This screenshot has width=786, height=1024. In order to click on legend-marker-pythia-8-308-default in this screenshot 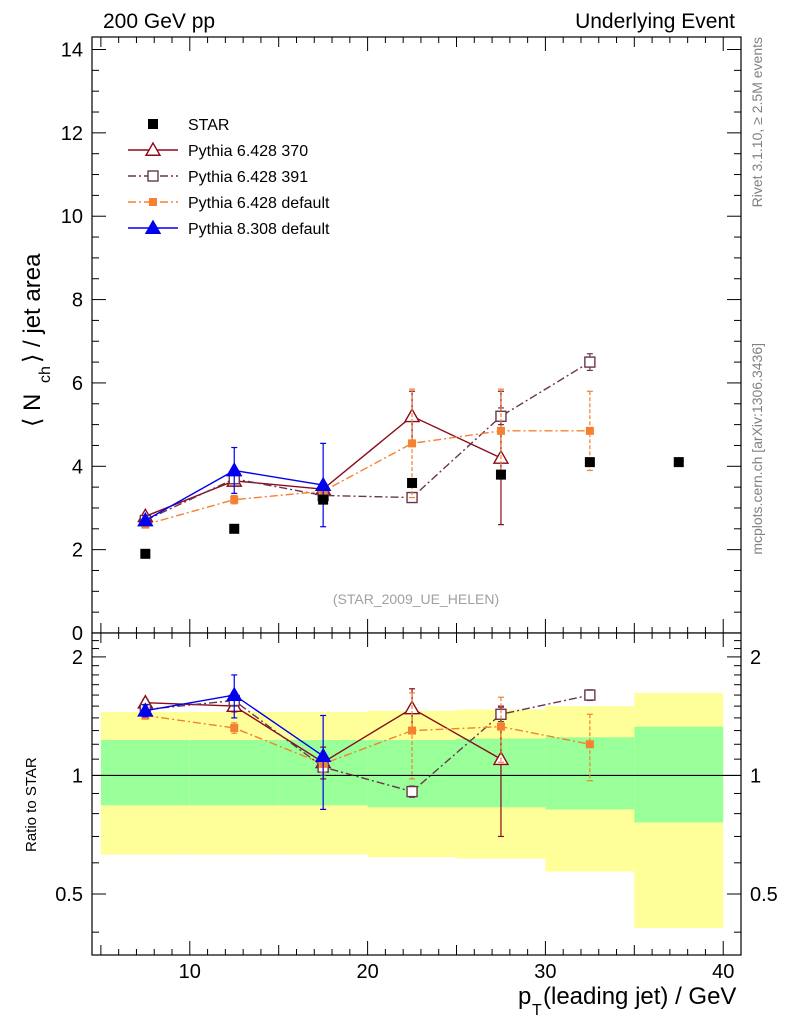, I will do `click(153, 226)`.